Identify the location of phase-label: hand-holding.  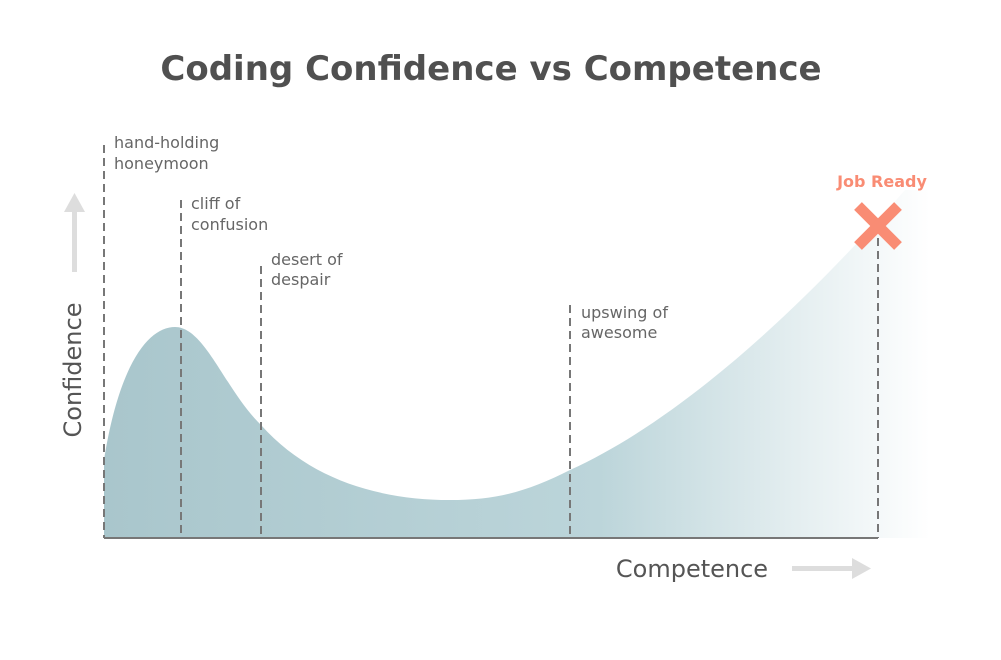
(166, 142).